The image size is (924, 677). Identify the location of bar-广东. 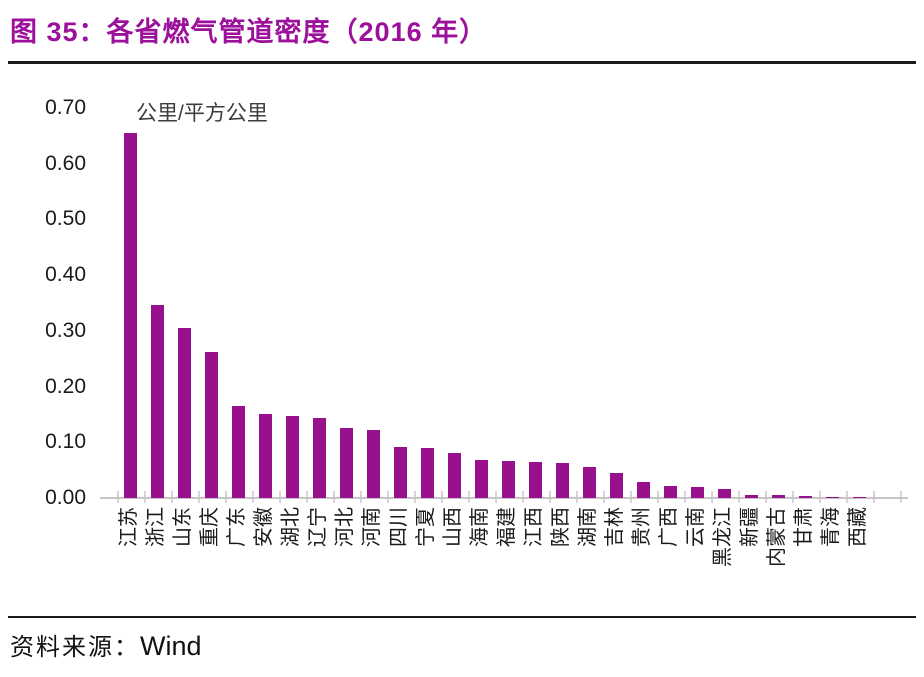
(238, 452).